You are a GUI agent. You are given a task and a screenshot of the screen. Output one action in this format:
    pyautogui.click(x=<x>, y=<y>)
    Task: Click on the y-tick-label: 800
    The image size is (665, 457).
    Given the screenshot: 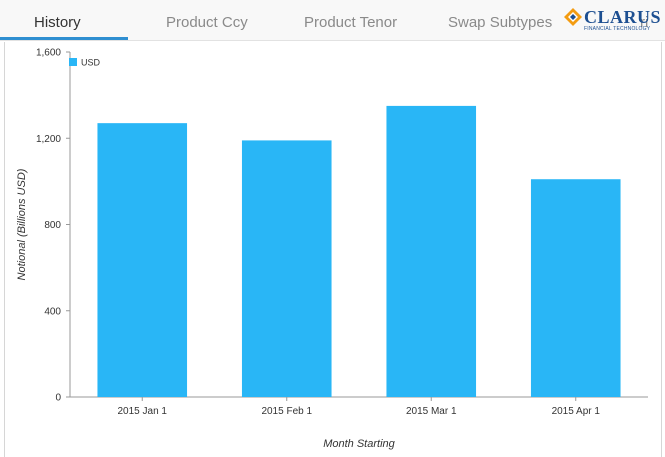 What is the action you would take?
    pyautogui.click(x=52, y=225)
    